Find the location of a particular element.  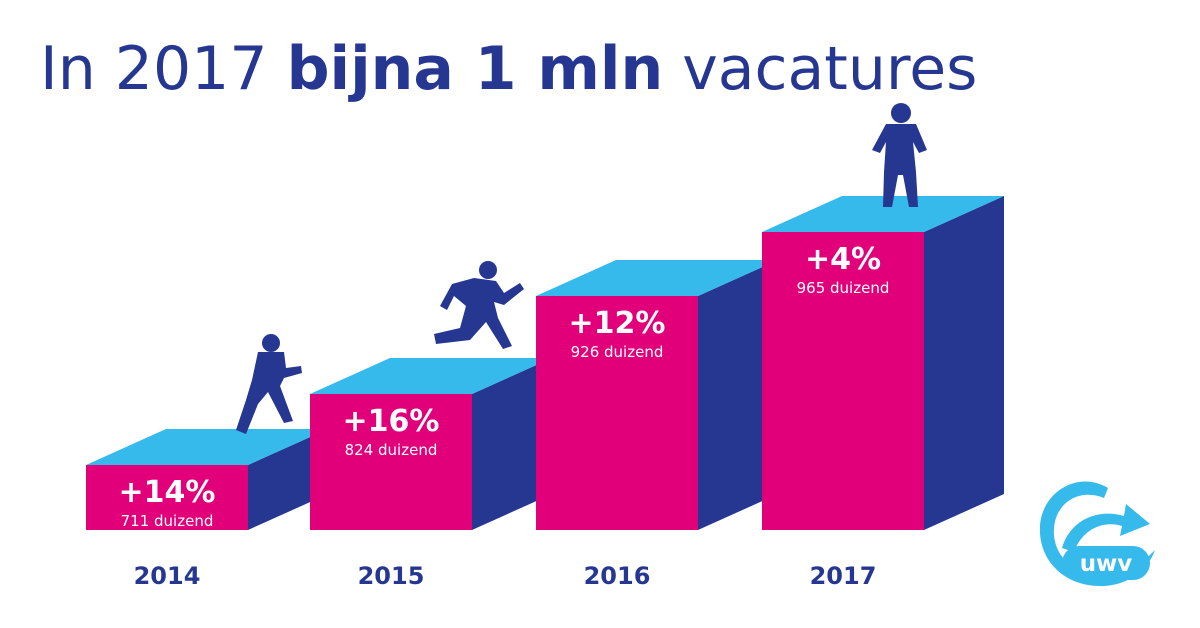

bar-2017: +4% 965 duizend 2017 is located at coordinates (883, 393).